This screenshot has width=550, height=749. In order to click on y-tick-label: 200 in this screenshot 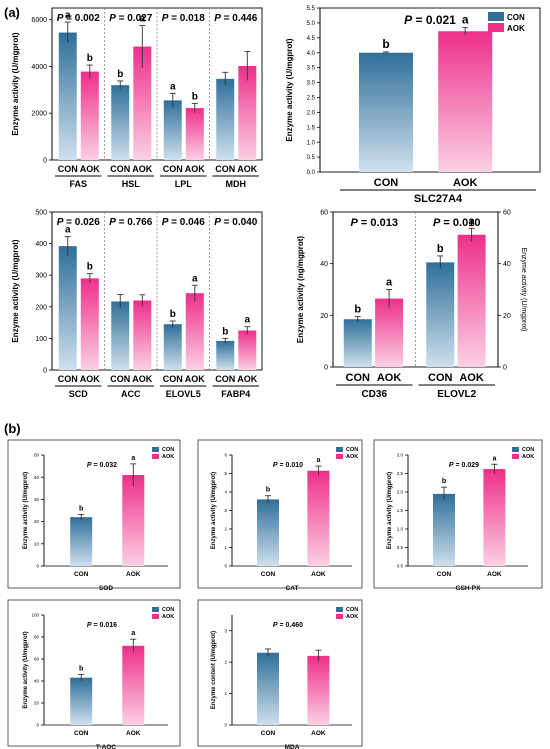, I will do `click(41, 307)`.